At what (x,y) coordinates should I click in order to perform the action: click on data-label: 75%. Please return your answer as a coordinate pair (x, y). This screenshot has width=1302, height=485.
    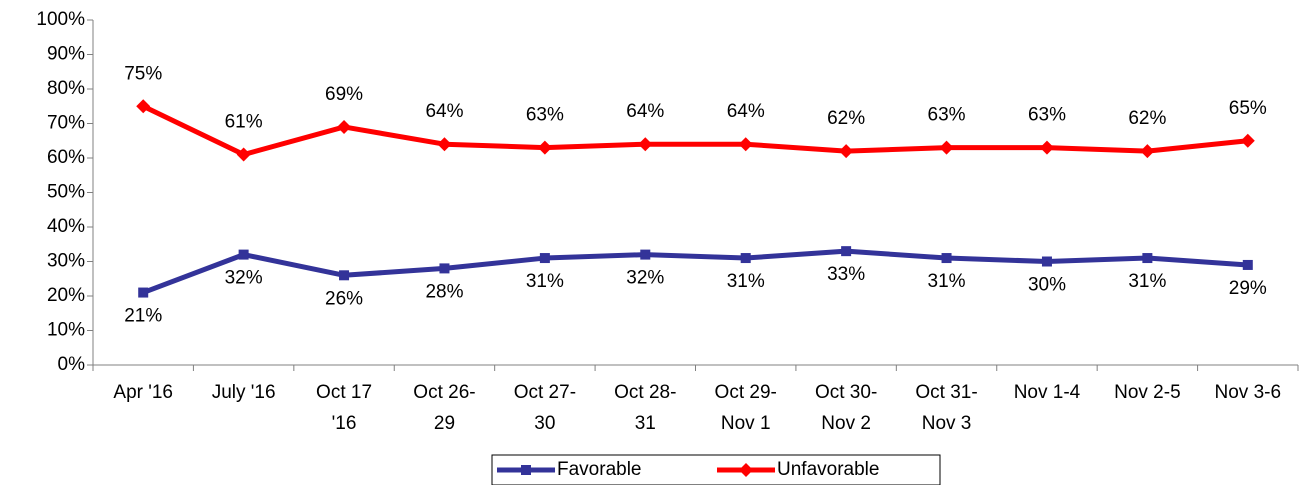
    Looking at the image, I should click on (143, 73).